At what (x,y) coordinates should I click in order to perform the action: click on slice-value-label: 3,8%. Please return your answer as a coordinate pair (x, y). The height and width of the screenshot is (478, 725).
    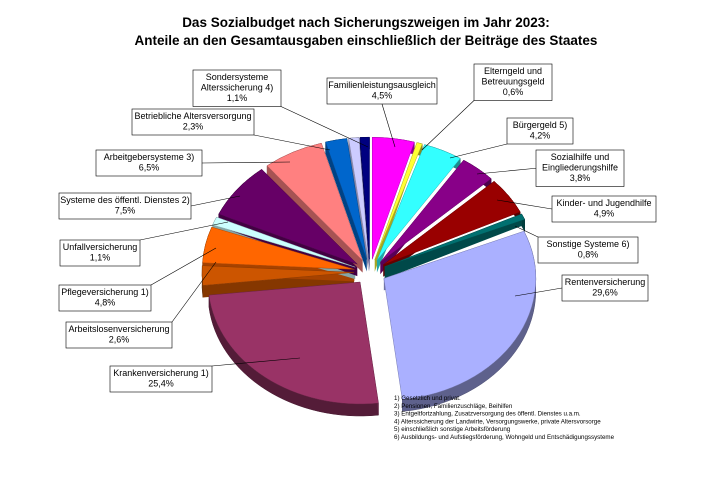
    Looking at the image, I should click on (580, 178).